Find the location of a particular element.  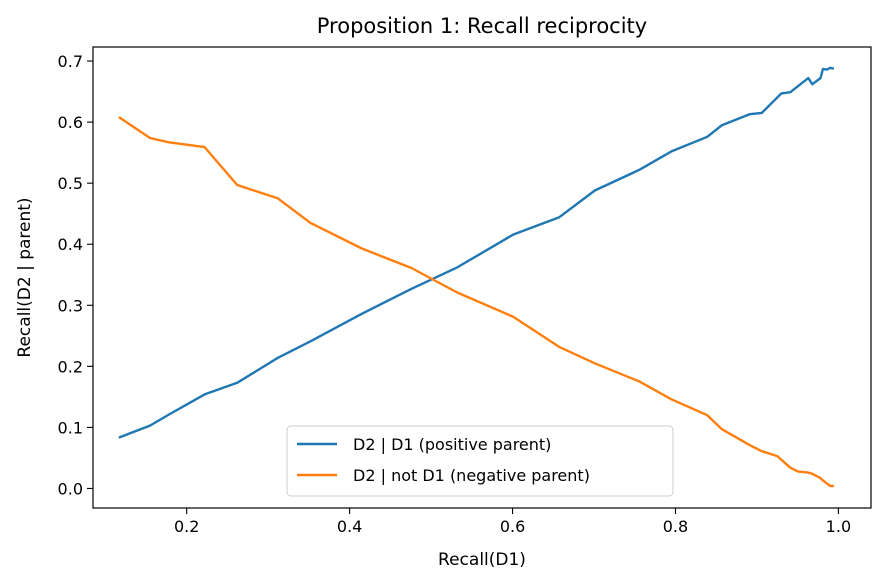

legend-box is located at coordinates (480, 461).